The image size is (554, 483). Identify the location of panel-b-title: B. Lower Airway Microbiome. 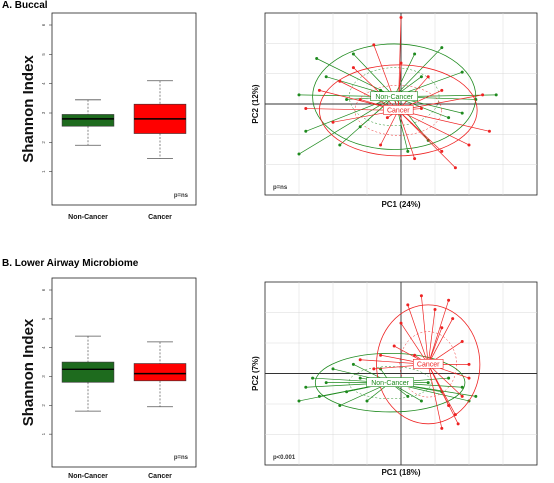
(70, 263).